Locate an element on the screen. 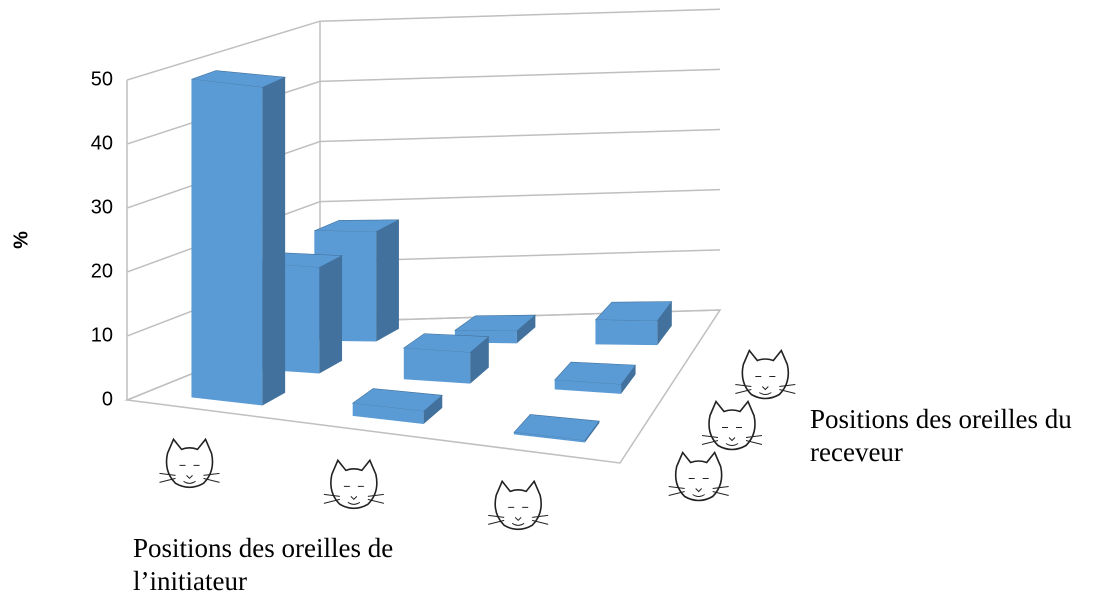 This screenshot has height=598, width=1099. y-tick-label: 40 is located at coordinates (102, 143).